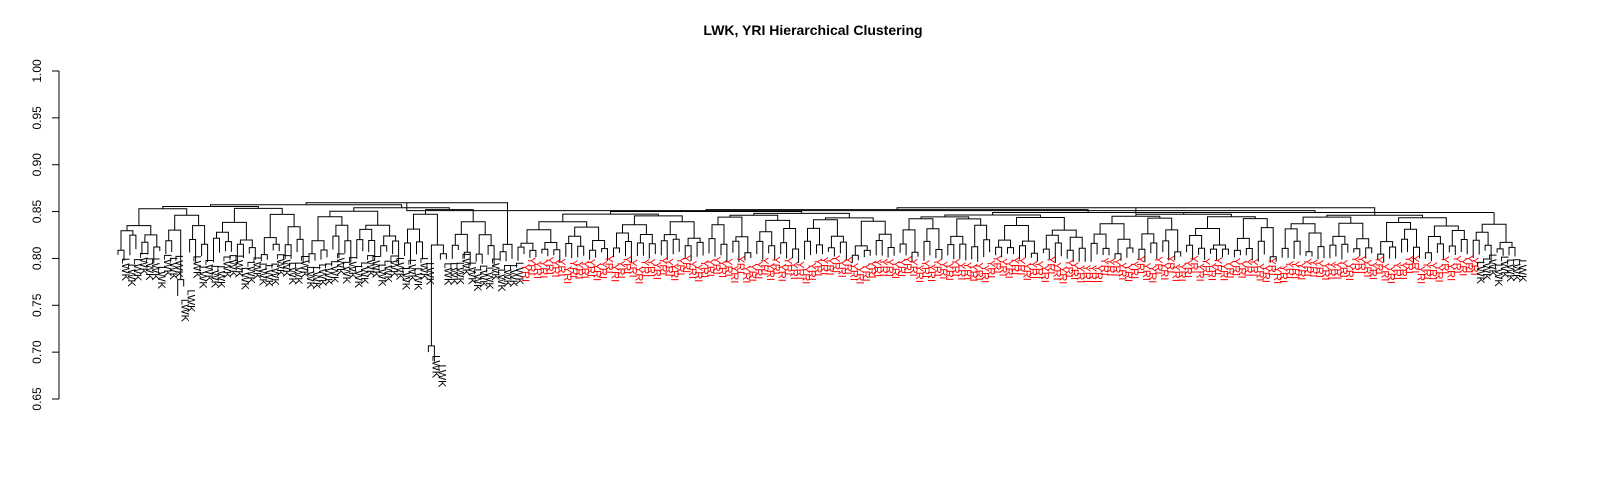 This screenshot has height=480, width=1600. Describe the element at coordinates (37, 352) in the screenshot. I see `y-tick-label: 0.70` at that location.